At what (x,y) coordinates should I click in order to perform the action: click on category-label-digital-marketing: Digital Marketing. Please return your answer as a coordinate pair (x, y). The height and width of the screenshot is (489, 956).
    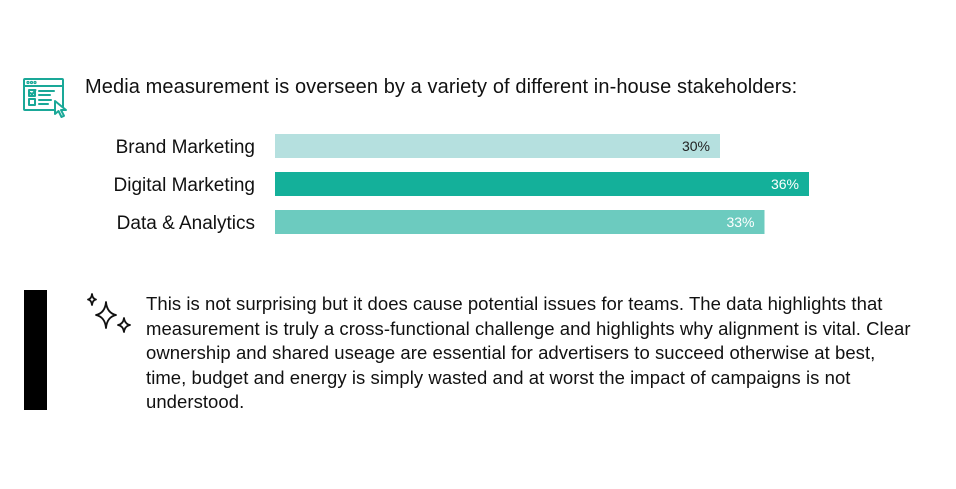
    Looking at the image, I should click on (185, 185).